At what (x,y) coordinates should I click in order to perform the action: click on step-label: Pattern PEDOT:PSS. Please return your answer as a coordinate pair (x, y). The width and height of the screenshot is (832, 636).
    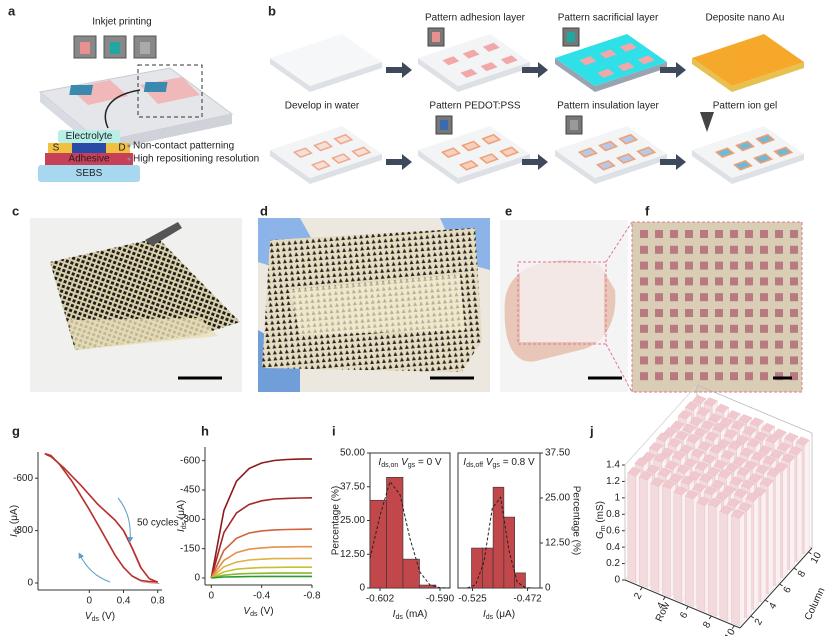
    Looking at the image, I should click on (474, 106).